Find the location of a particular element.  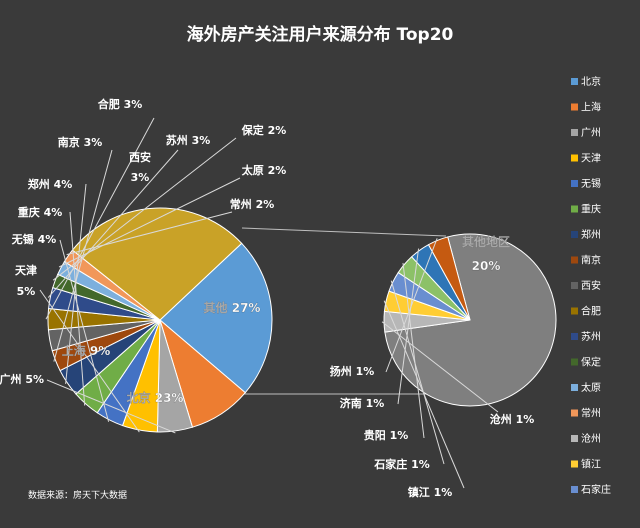

leader-合肥 is located at coordinates (100, 218).